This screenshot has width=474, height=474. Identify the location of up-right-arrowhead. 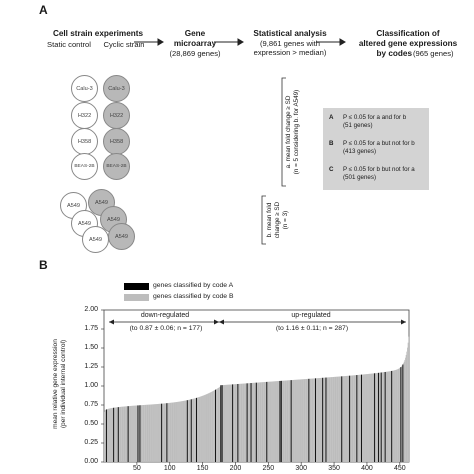
(403, 322).